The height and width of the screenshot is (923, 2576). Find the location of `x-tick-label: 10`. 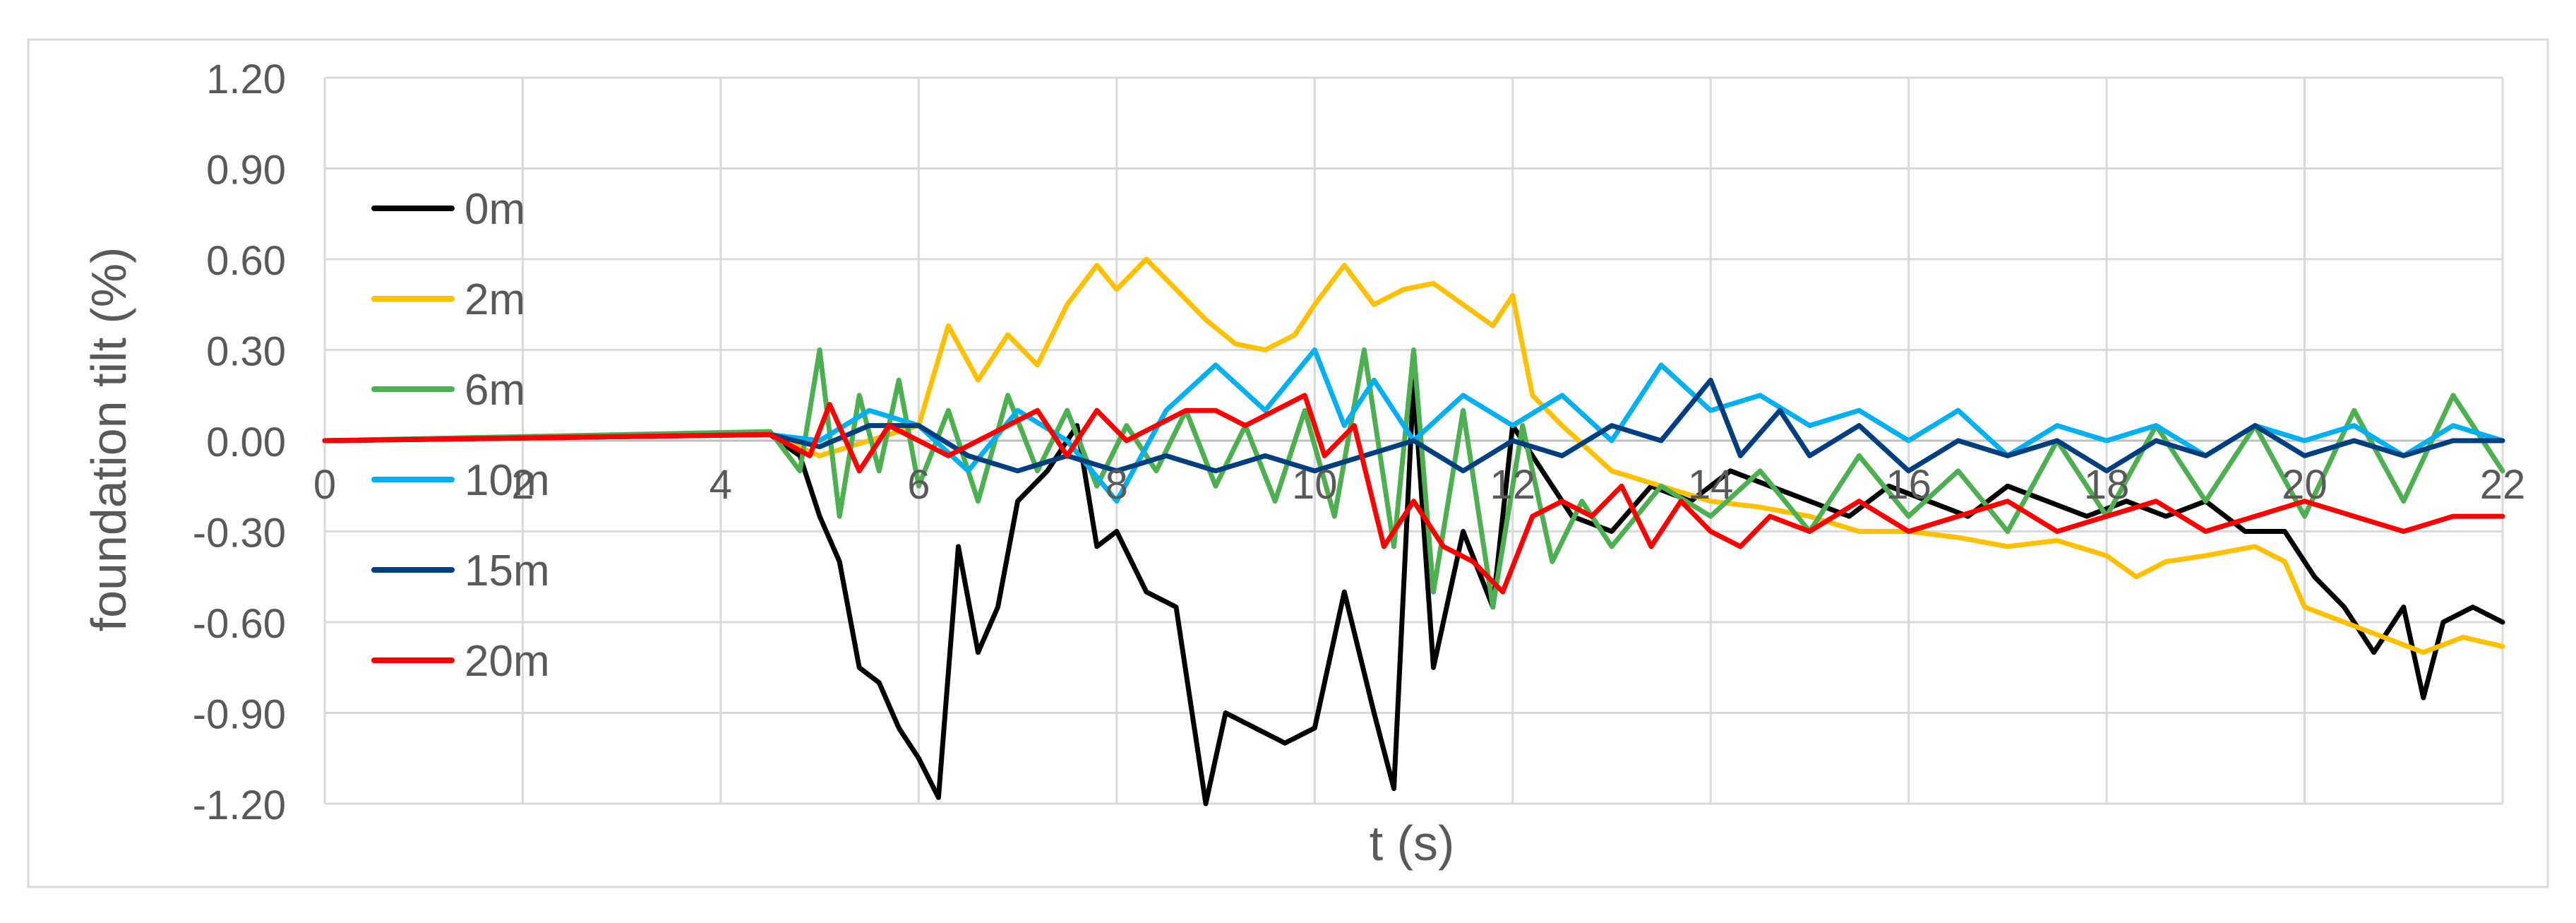

x-tick-label: 10 is located at coordinates (1315, 485).